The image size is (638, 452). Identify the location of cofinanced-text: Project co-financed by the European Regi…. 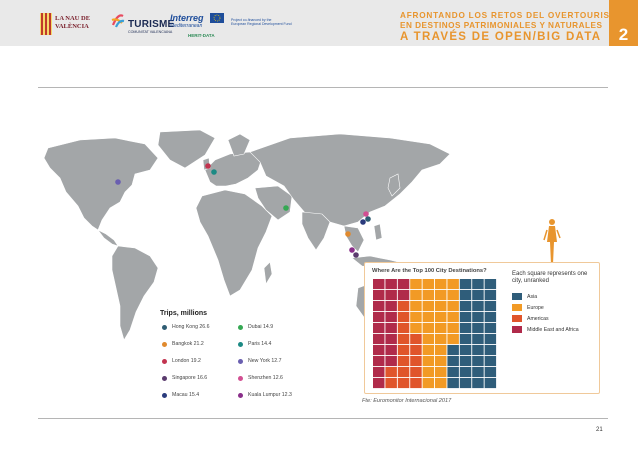
(261, 22).